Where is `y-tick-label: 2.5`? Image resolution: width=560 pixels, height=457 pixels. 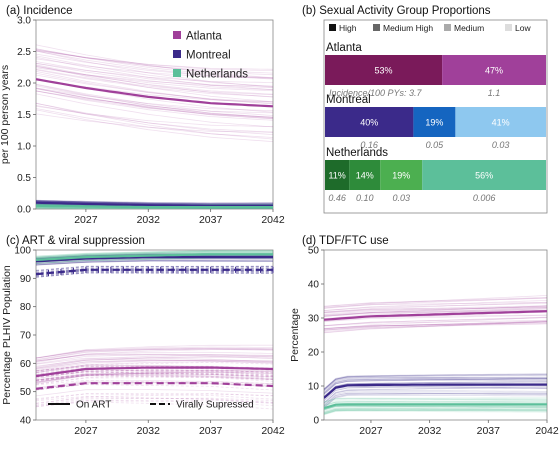
y-tick-label: 2.5 is located at coordinates (24, 52).